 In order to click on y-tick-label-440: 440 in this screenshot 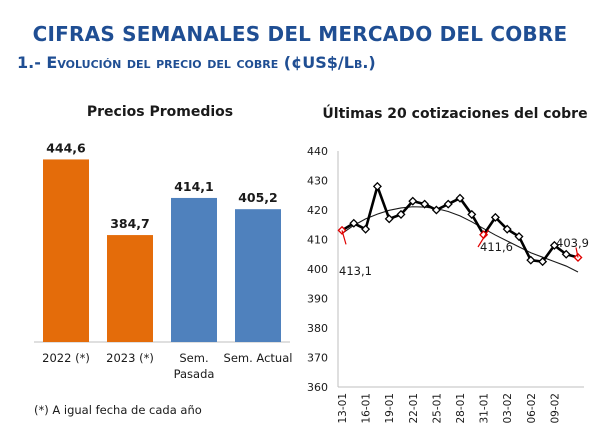, I will do `click(317, 151)`.